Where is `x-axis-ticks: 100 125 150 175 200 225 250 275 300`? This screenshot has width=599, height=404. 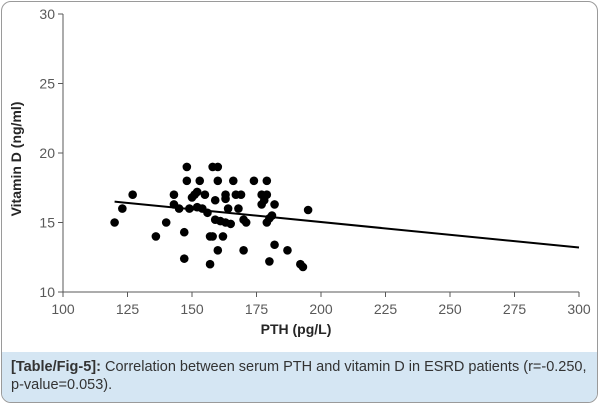 x-axis-ticks: 100 125 150 175 200 225 250 275 300 is located at coordinates (321, 304).